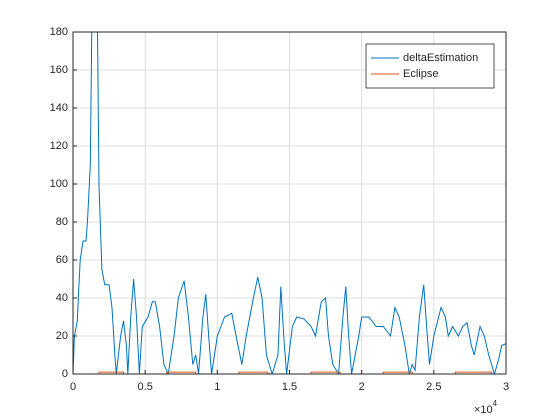 This screenshot has width=560, height=420. Describe the element at coordinates (65, 374) in the screenshot. I see `y-tick-label: 0` at that location.